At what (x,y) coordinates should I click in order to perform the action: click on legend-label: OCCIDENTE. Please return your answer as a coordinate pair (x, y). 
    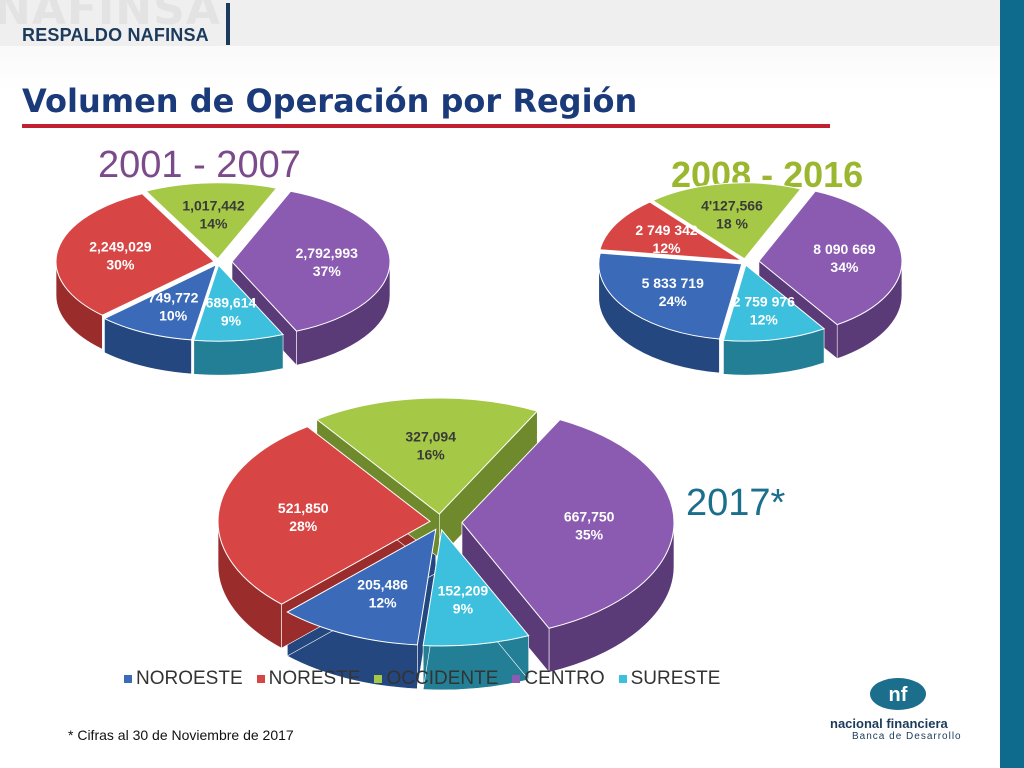
    Looking at the image, I should click on (442, 678).